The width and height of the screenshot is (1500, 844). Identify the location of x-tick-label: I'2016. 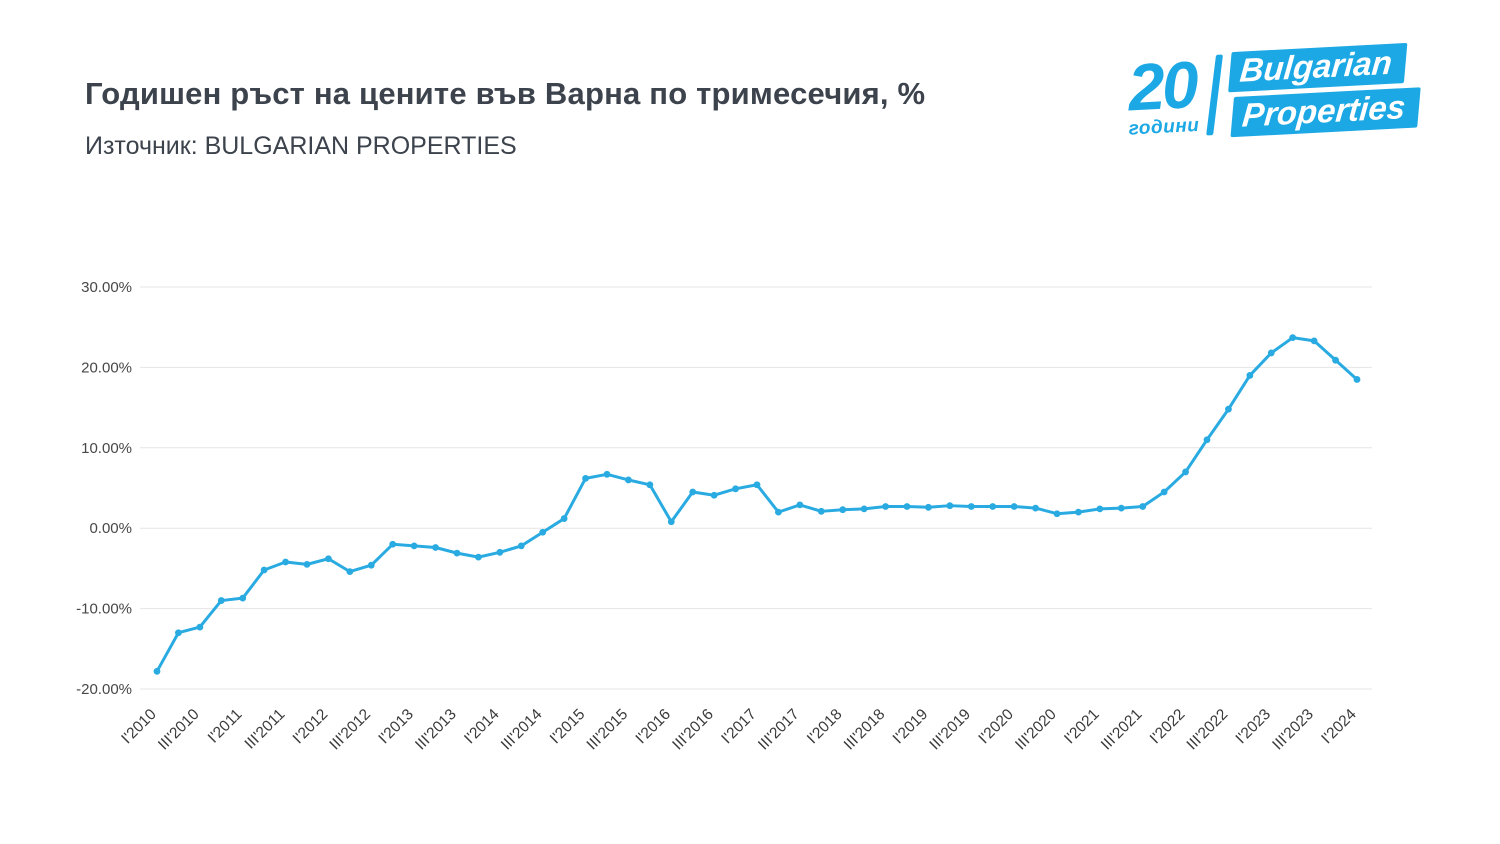
(654, 727).